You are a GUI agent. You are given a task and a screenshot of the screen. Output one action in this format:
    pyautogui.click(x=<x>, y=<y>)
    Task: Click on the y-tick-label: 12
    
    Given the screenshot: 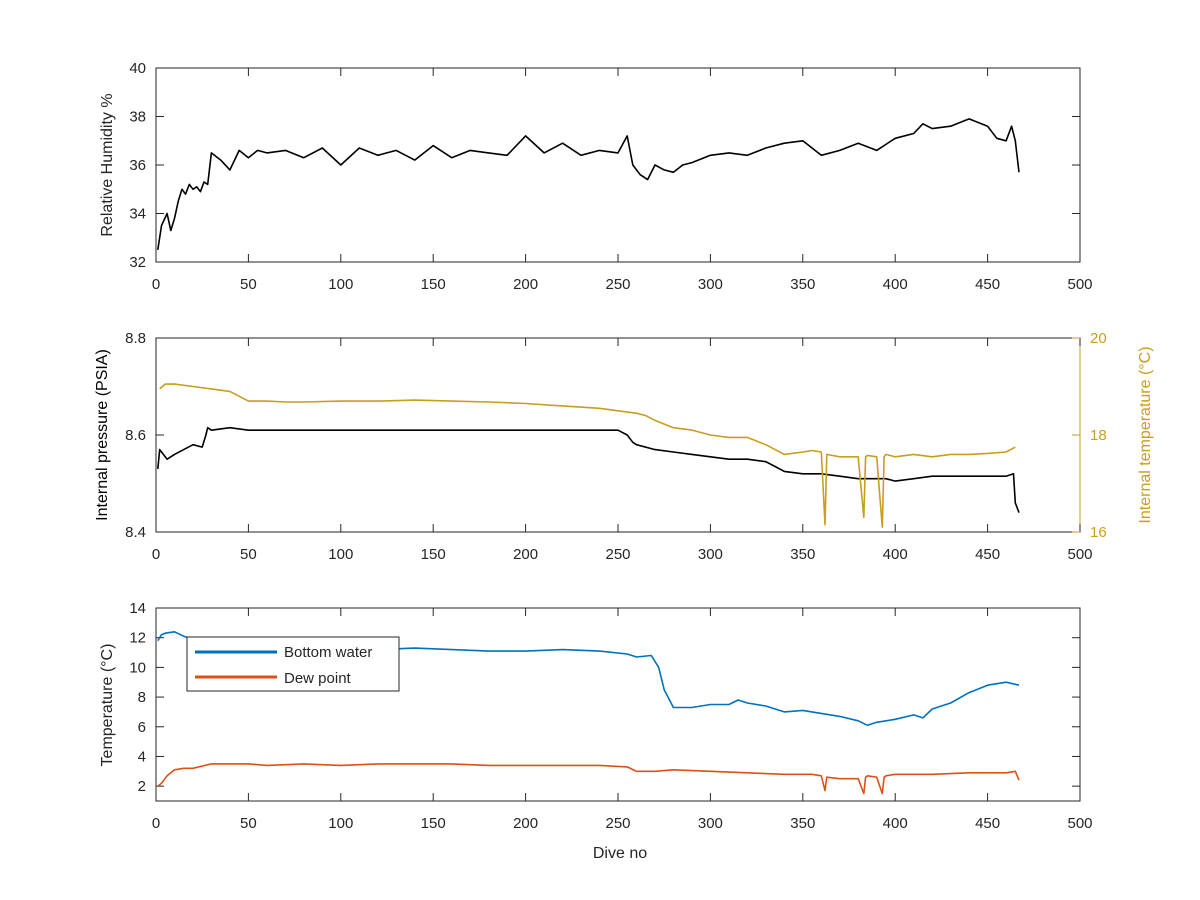 What is the action you would take?
    pyautogui.click(x=137, y=638)
    